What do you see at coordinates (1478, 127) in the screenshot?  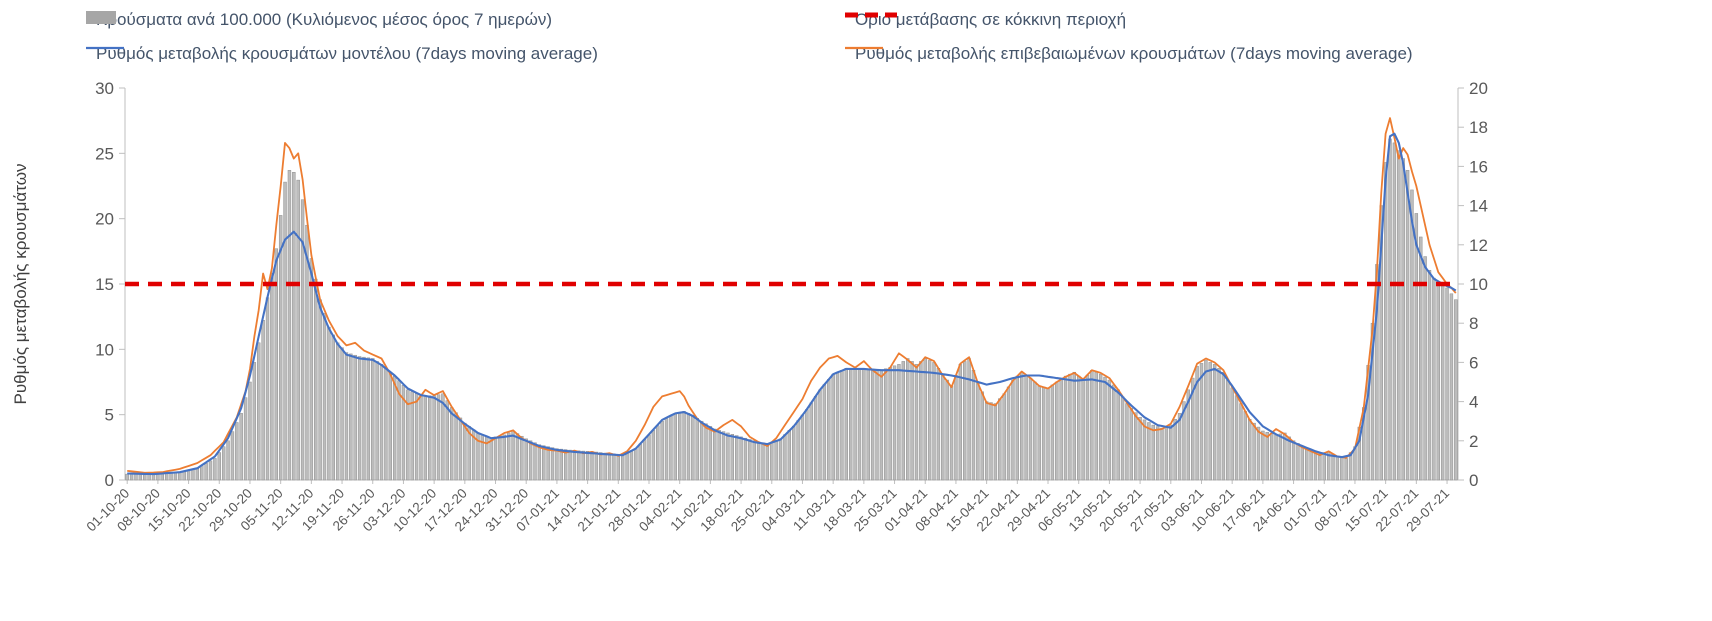 I see `y-right-tick-label: 18` at bounding box center [1478, 127].